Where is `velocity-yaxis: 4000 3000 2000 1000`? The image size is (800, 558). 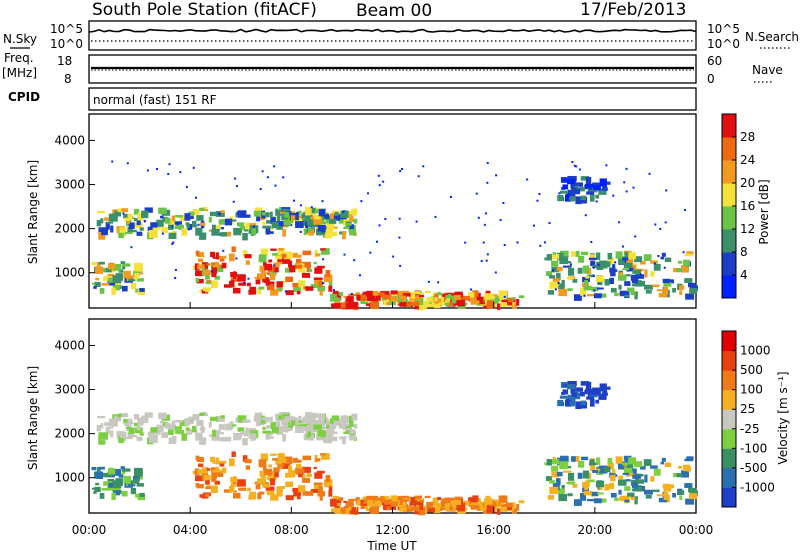
velocity-yaxis: 4000 3000 2000 1000 is located at coordinates (74, 411).